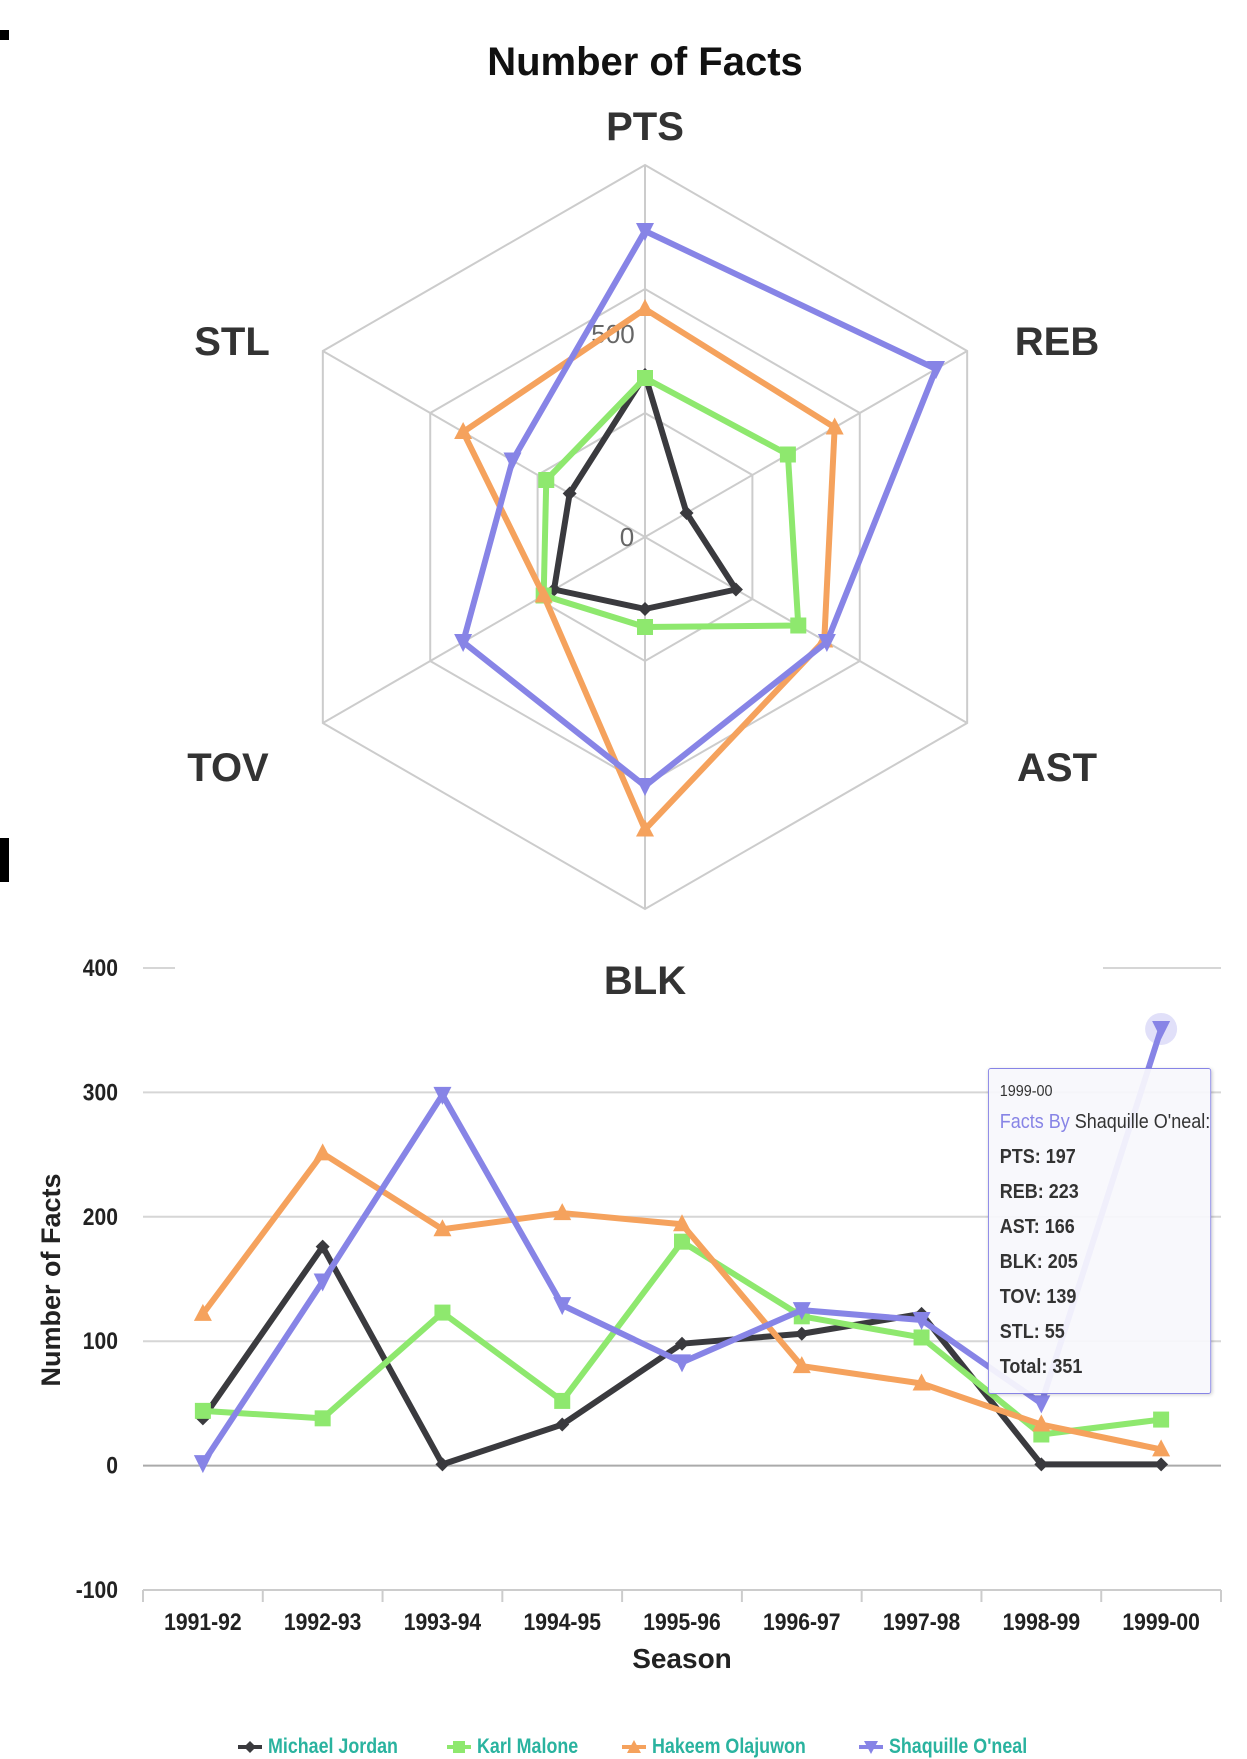  What do you see at coordinates (100, 1217) in the screenshot?
I see `y-tick-label: 200` at bounding box center [100, 1217].